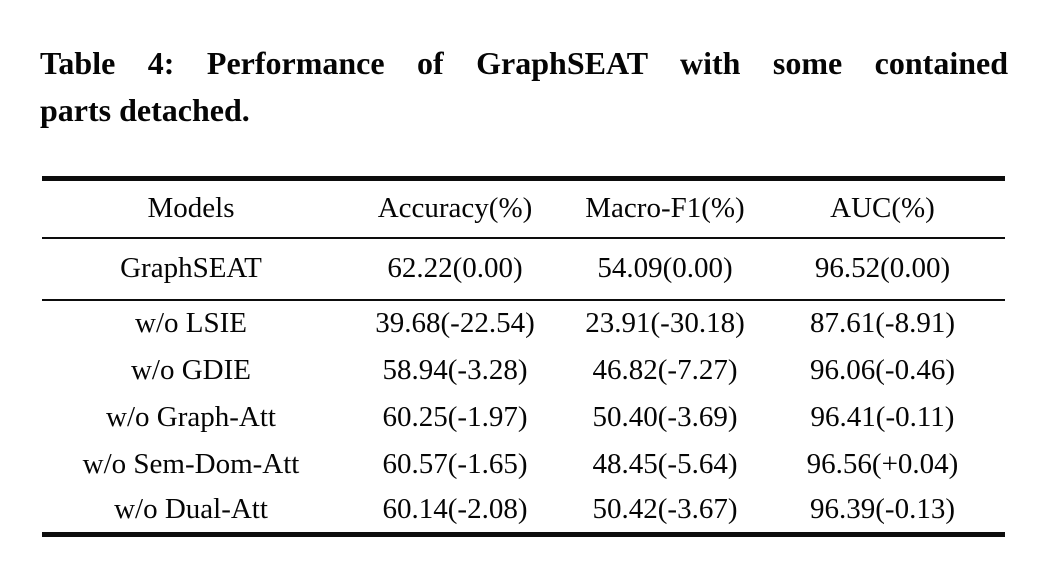  Describe the element at coordinates (191, 269) in the screenshot. I see `cell-model: GraphSEAT` at that location.